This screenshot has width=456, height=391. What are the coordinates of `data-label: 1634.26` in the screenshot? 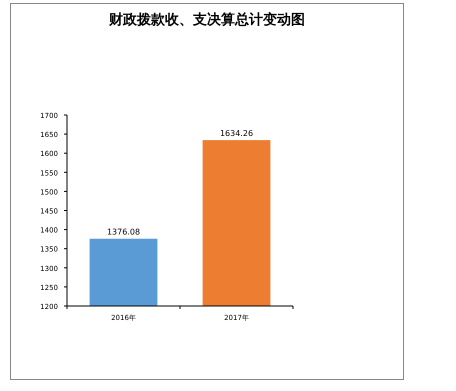 It's located at (237, 133).